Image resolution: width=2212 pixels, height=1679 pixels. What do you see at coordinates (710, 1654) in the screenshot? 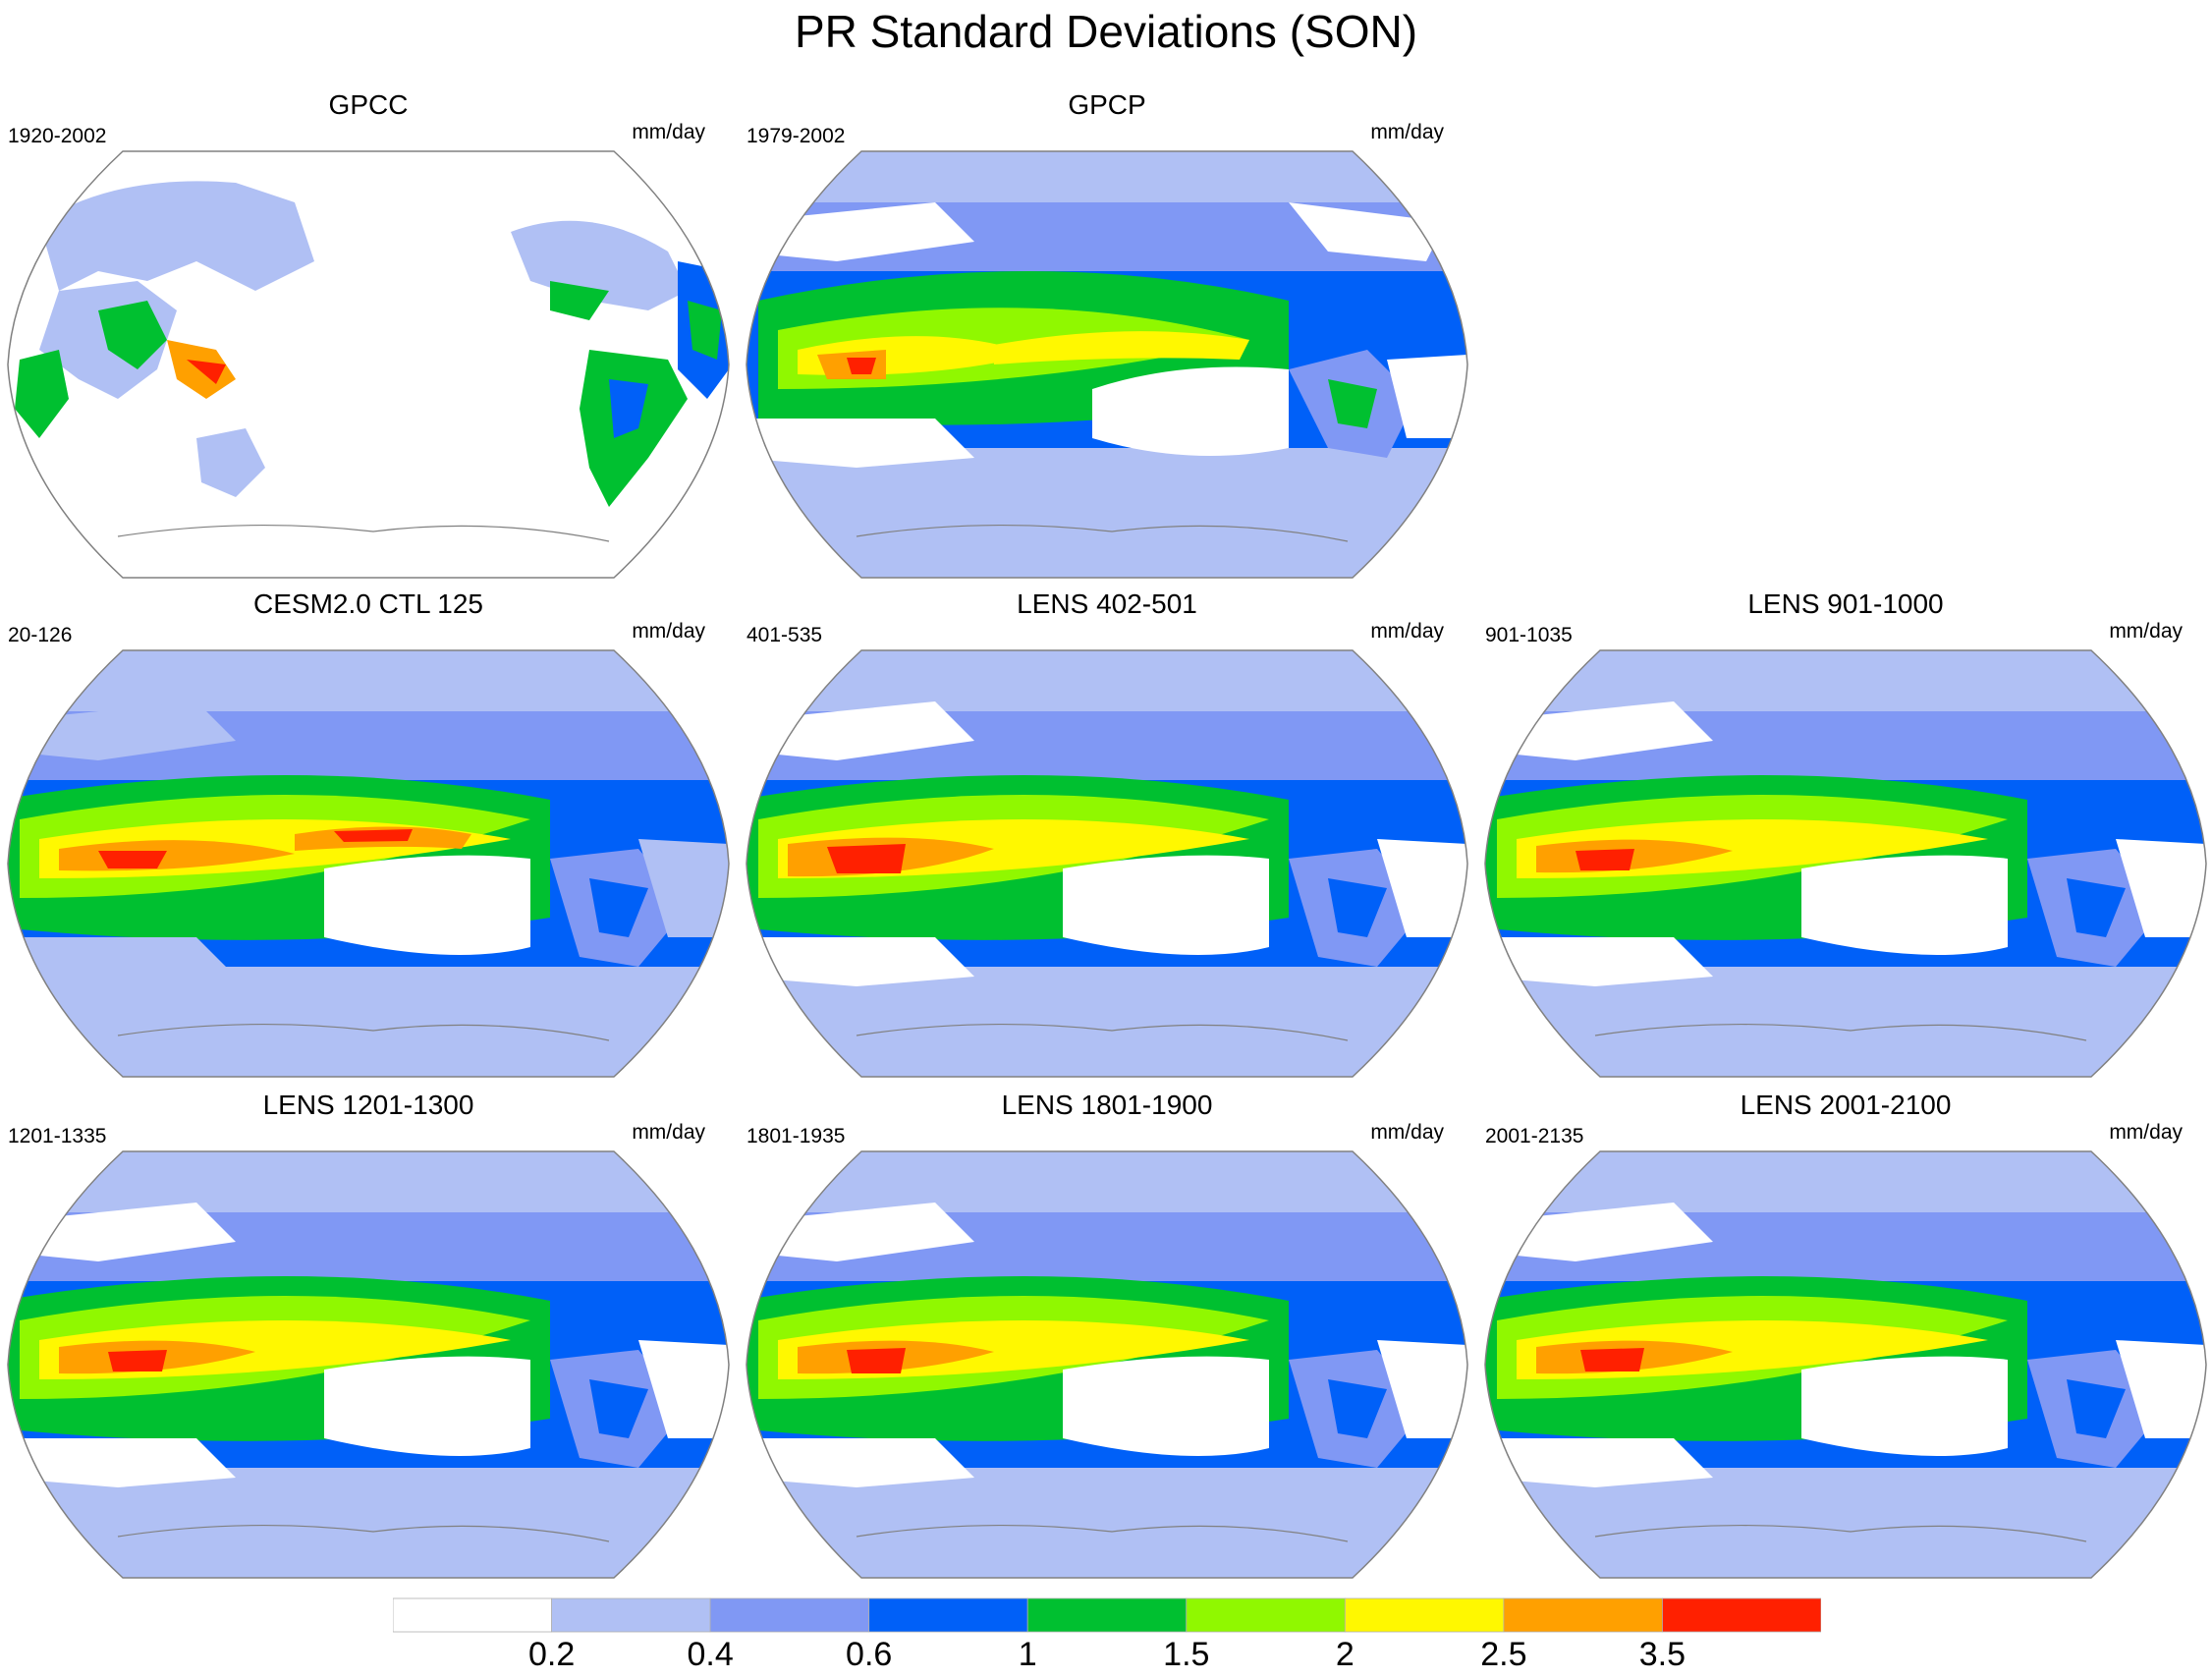
I see `colorbar-tick-label: 0.4` at bounding box center [710, 1654].